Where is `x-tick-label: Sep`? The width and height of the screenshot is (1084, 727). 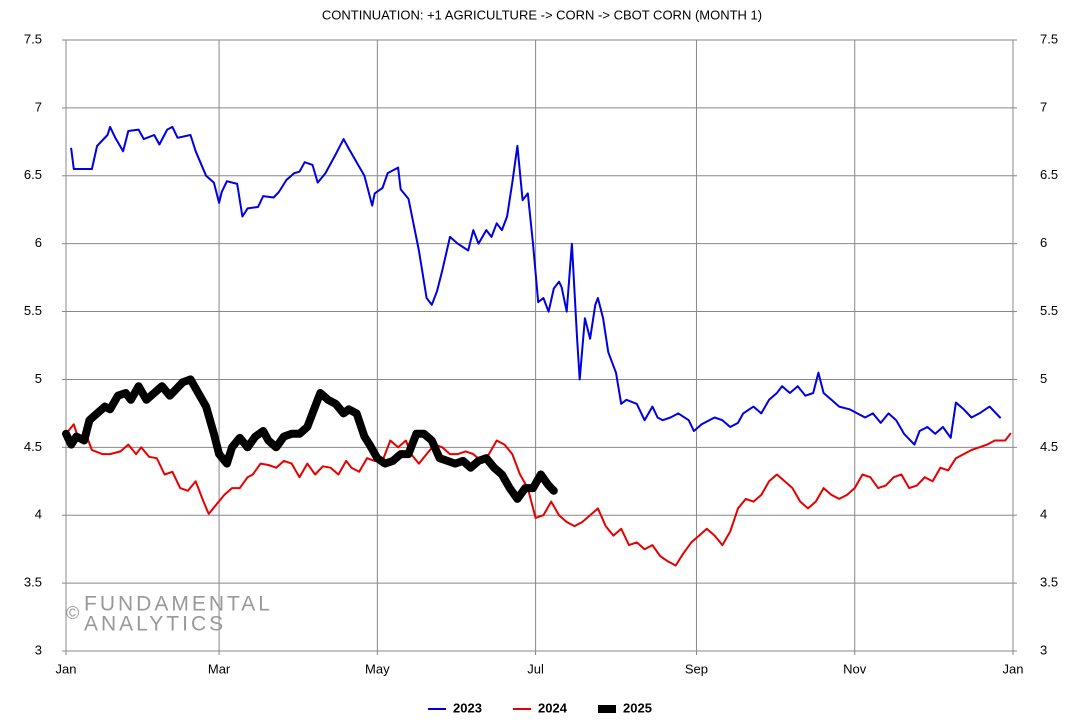
x-tick-label: Sep is located at coordinates (696, 668).